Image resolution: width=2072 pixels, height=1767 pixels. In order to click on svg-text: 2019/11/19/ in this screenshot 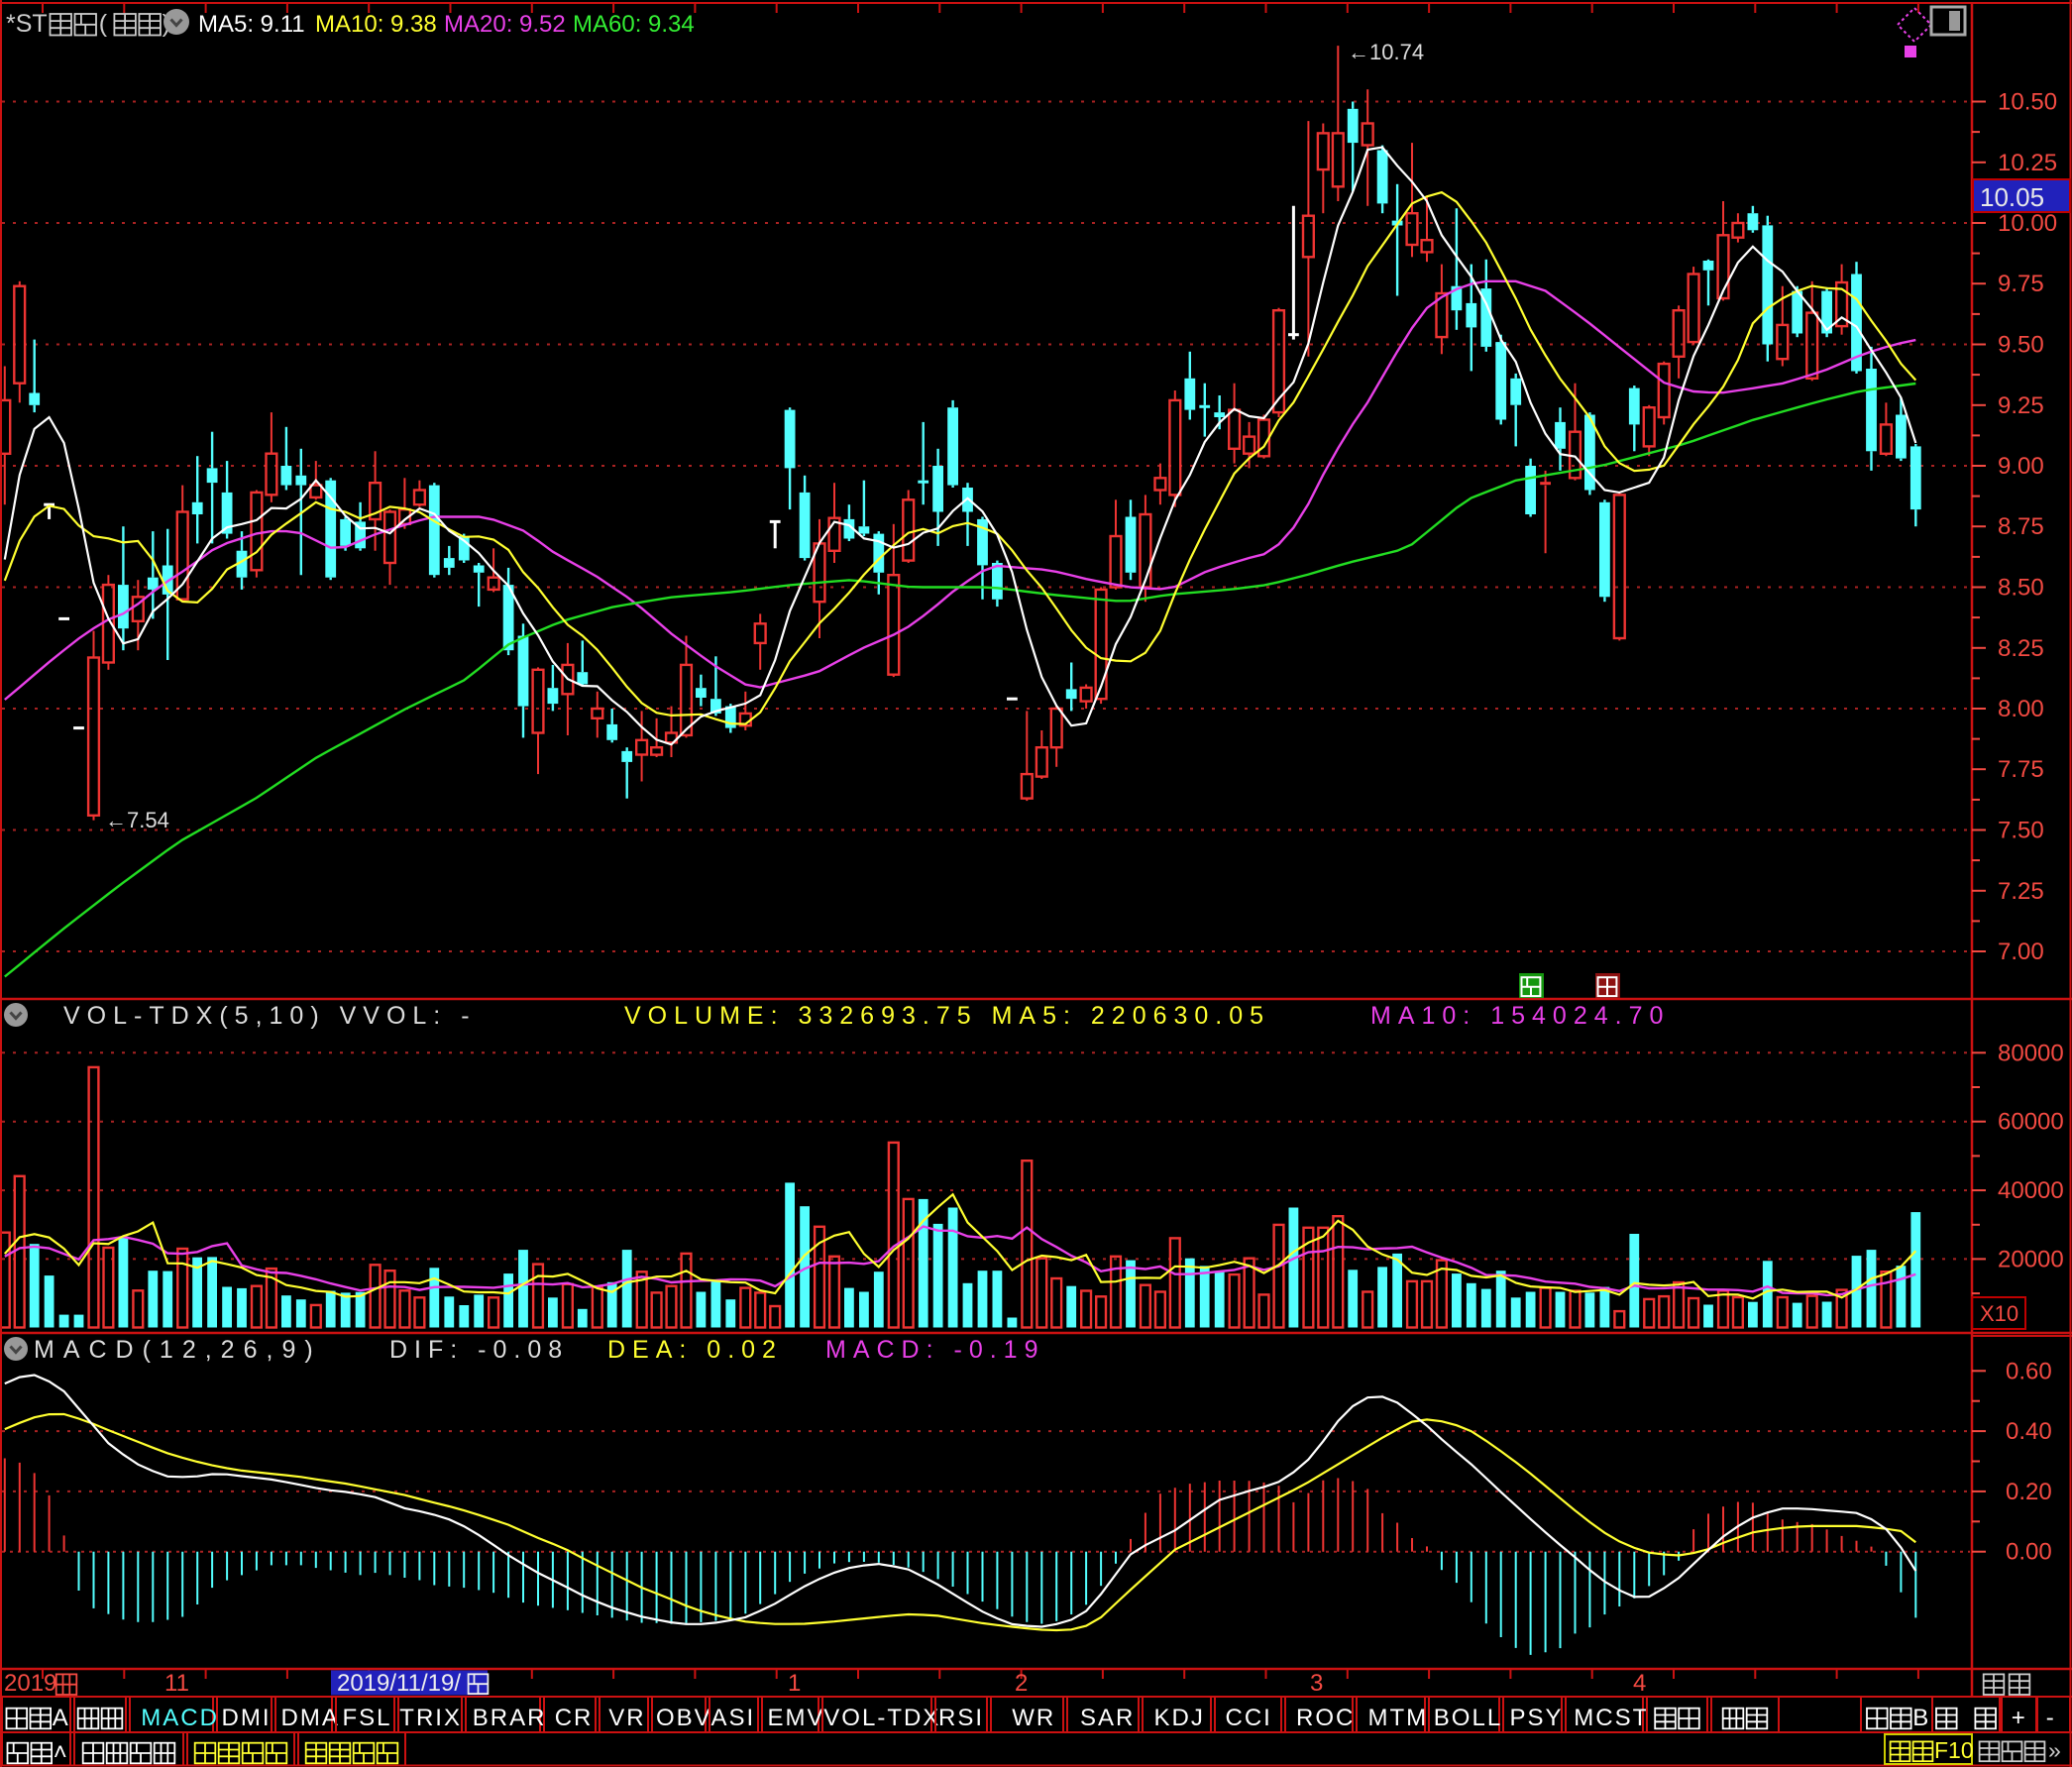, I will do `click(399, 1683)`.